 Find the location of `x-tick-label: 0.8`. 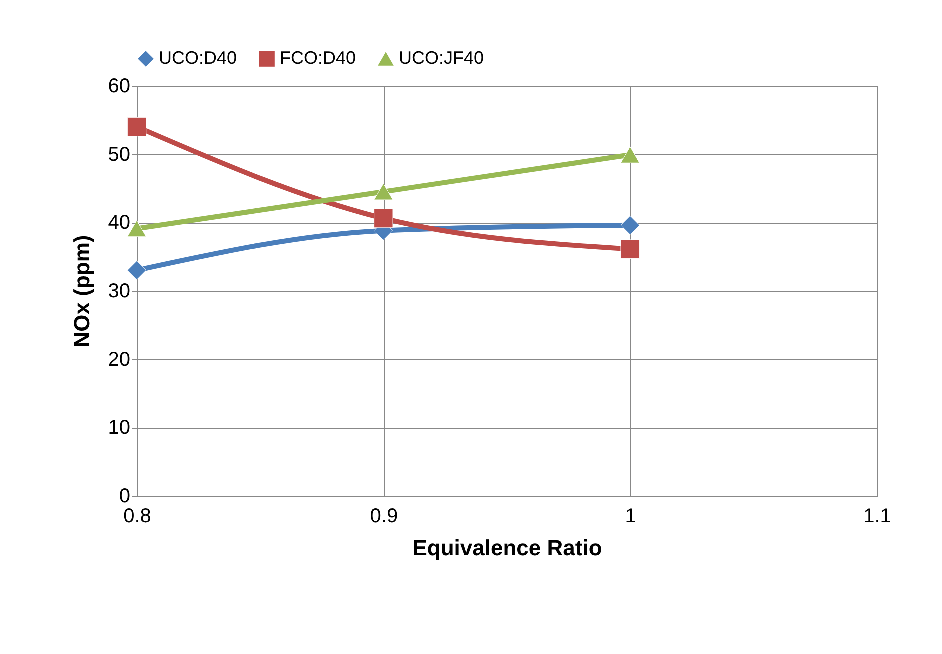

x-tick-label: 0.8 is located at coordinates (138, 517).